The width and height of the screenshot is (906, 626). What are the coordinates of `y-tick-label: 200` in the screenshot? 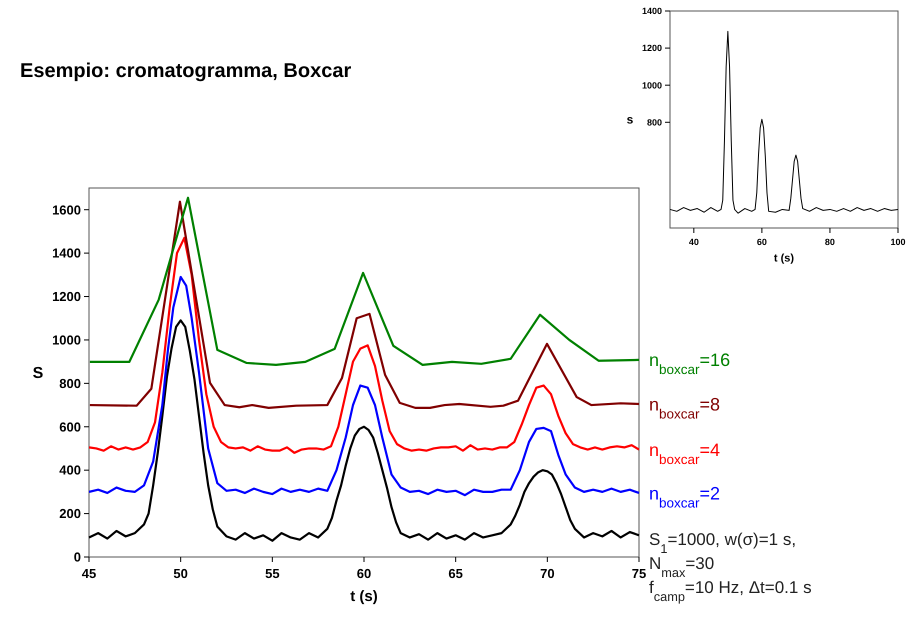 It's located at (70, 514).